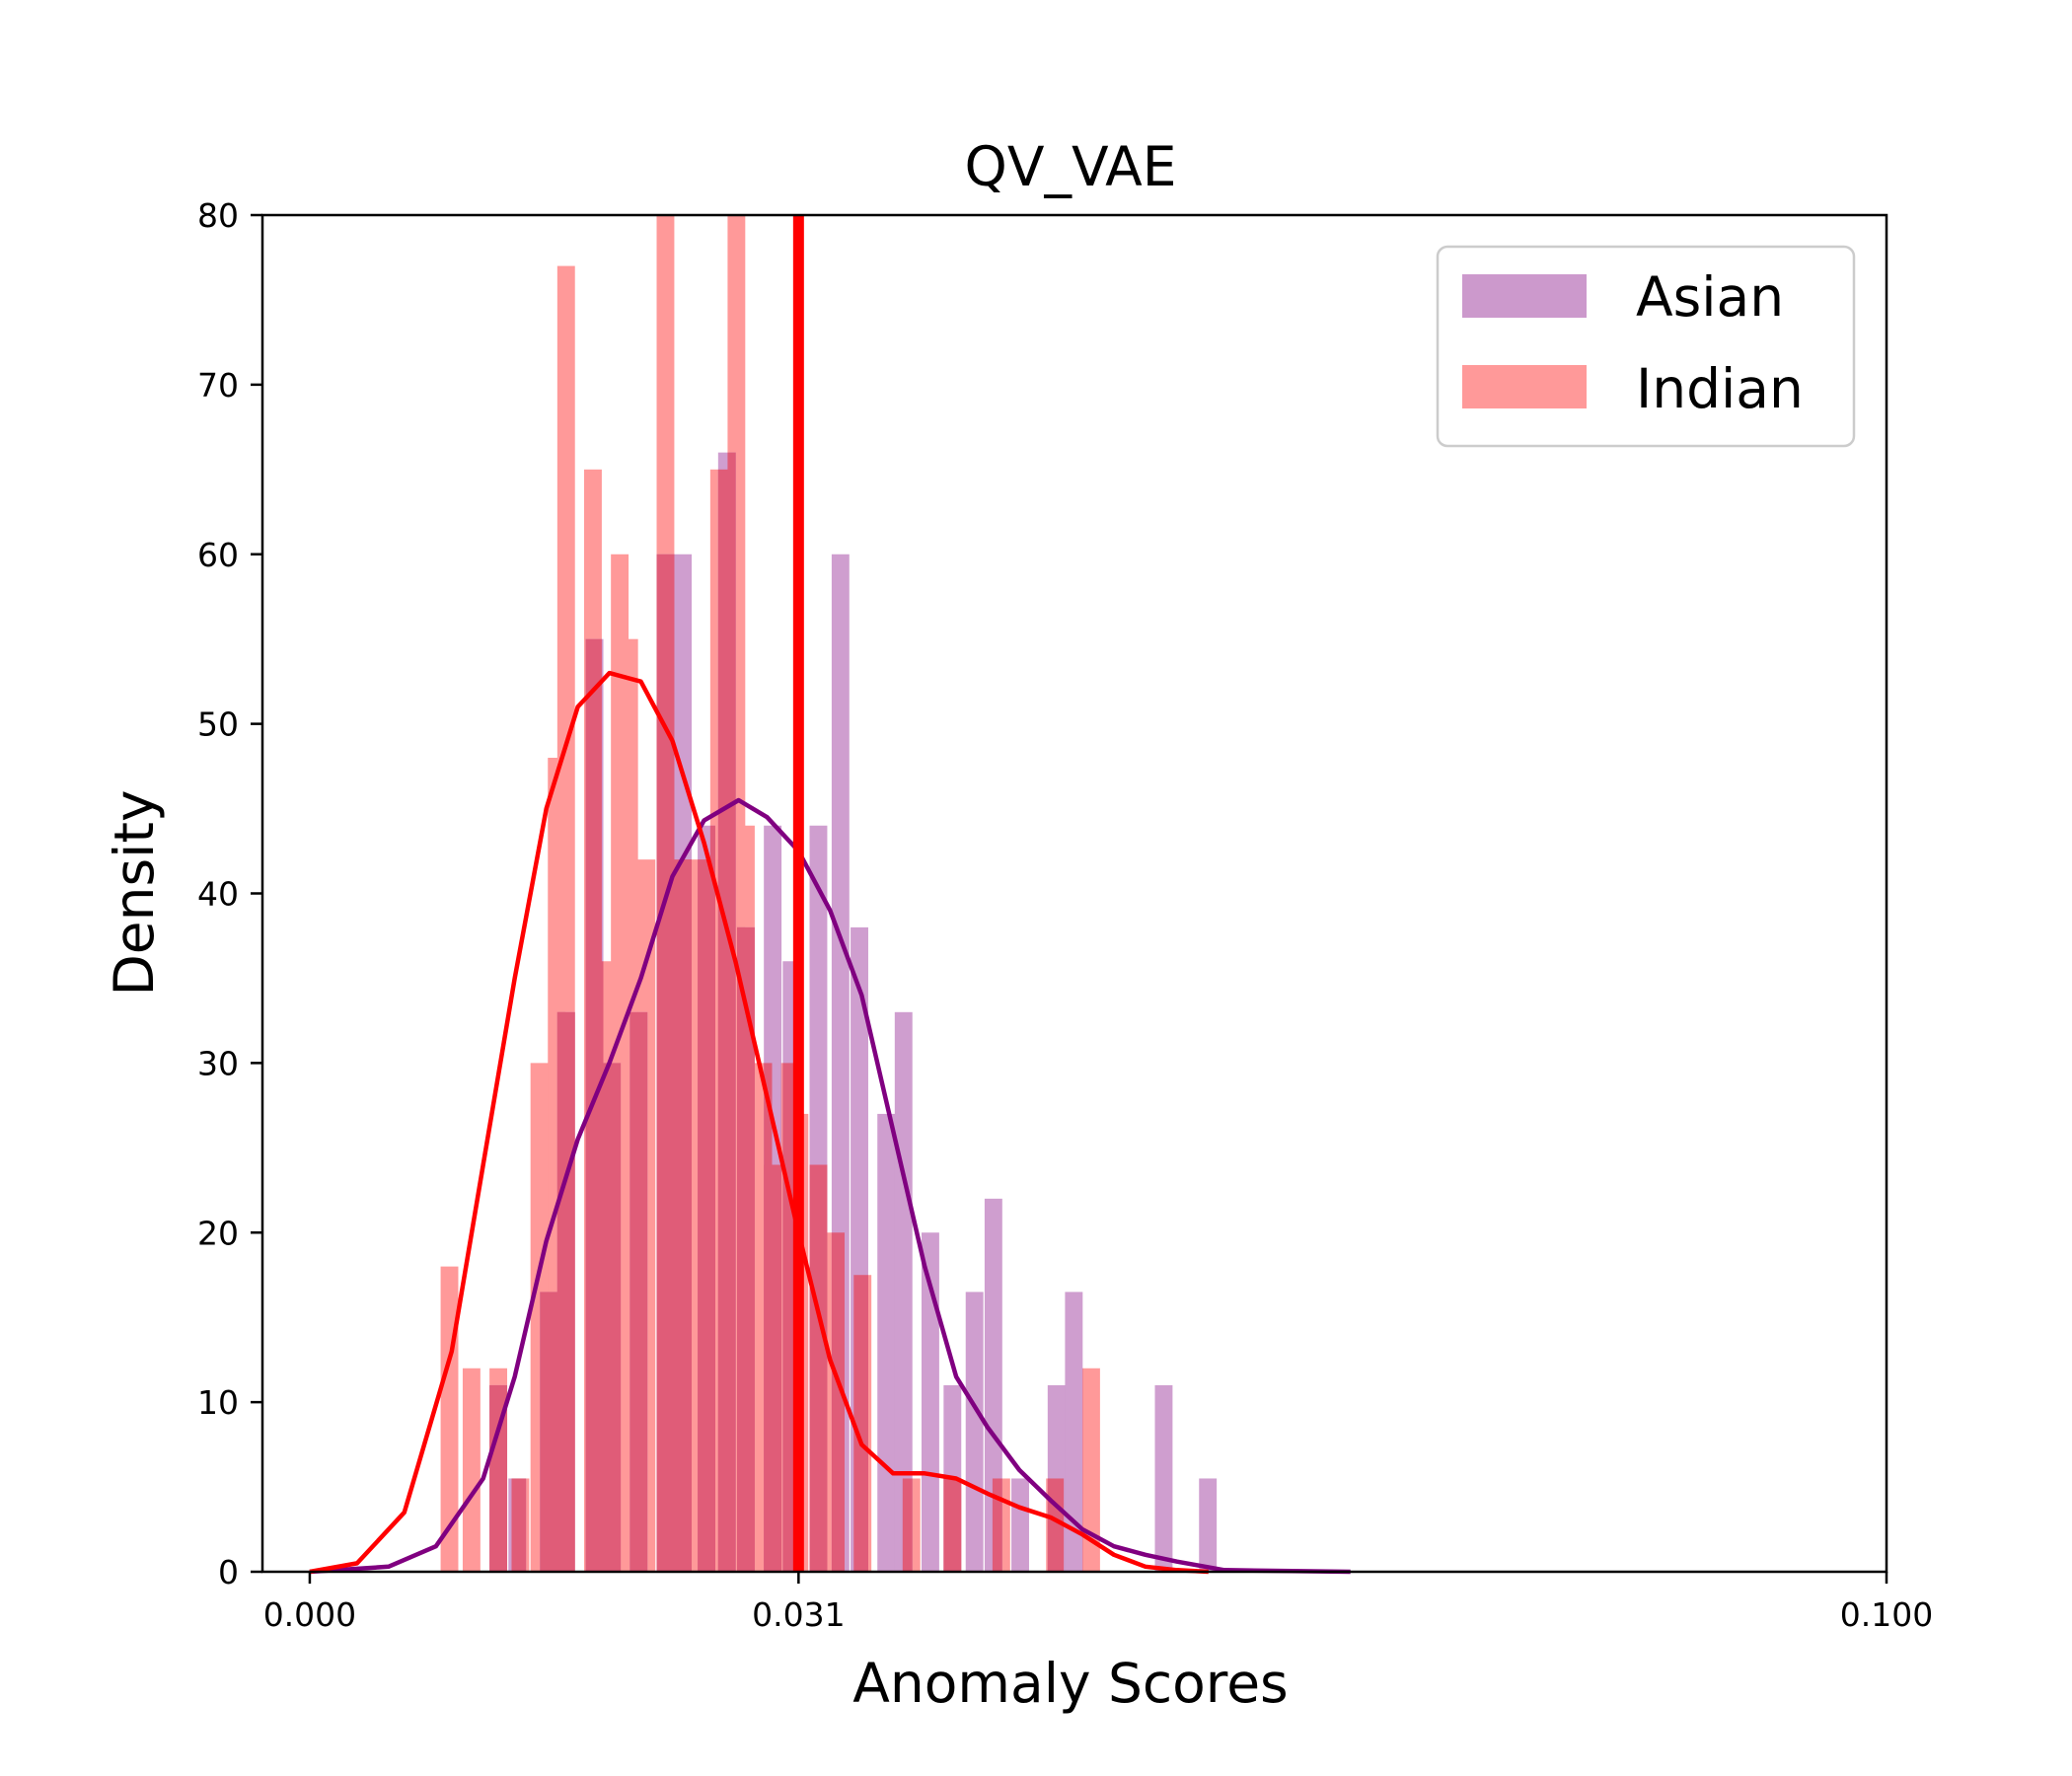 This screenshot has height=1776, width=2072. Describe the element at coordinates (799, 1615) in the screenshot. I see `x-tick-label-1: 0.031` at that location.